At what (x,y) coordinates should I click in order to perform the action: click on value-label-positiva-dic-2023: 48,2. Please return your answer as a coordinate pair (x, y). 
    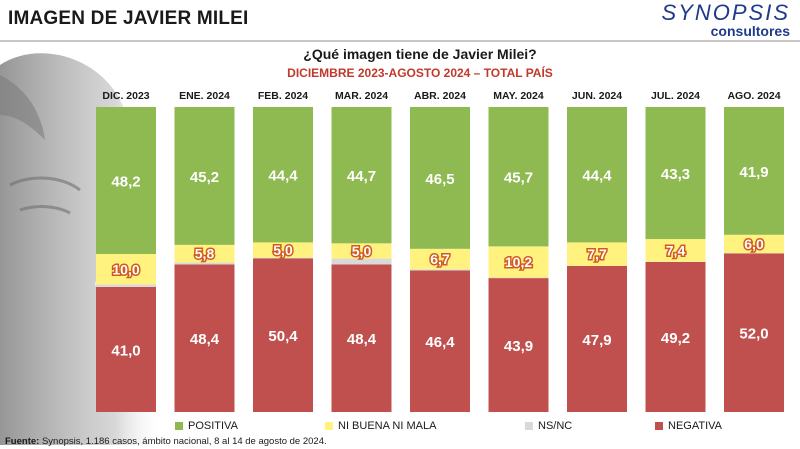
    Looking at the image, I should click on (125, 182).